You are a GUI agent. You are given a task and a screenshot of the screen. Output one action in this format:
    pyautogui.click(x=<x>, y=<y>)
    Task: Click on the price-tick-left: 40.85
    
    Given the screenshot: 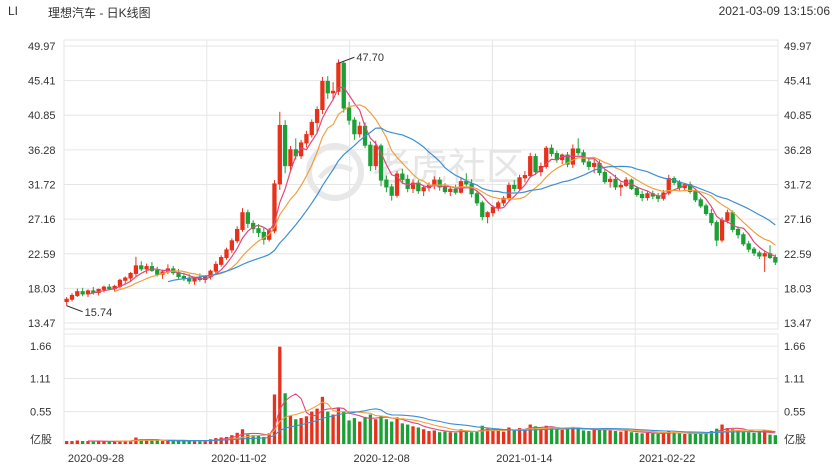 What is the action you would take?
    pyautogui.click(x=42, y=116)
    